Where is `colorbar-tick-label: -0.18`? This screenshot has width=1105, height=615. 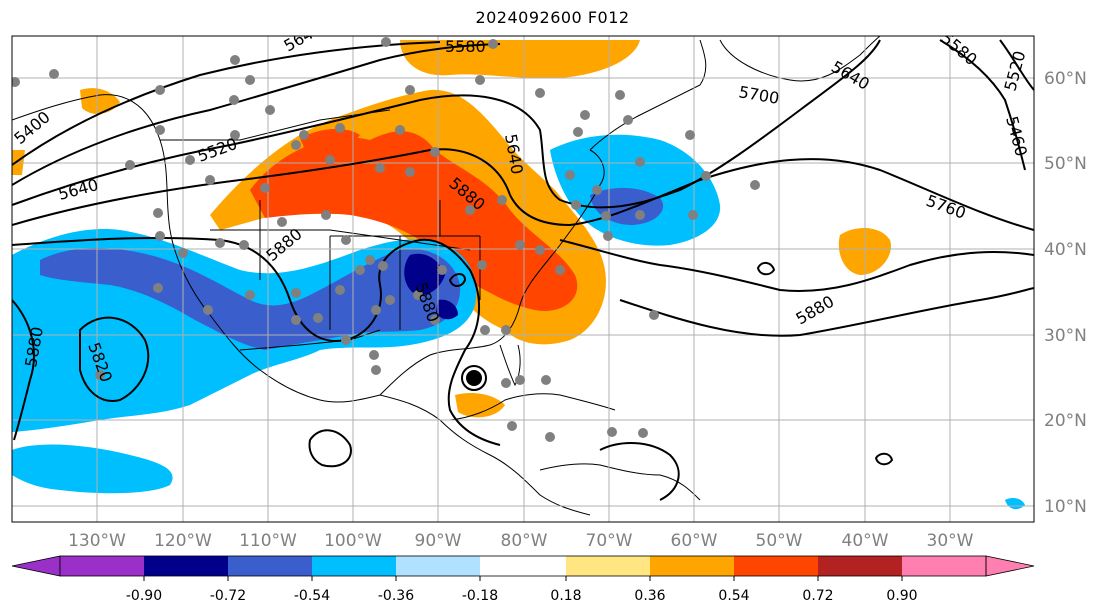 colorbar-tick-label: -0.18 is located at coordinates (480, 596).